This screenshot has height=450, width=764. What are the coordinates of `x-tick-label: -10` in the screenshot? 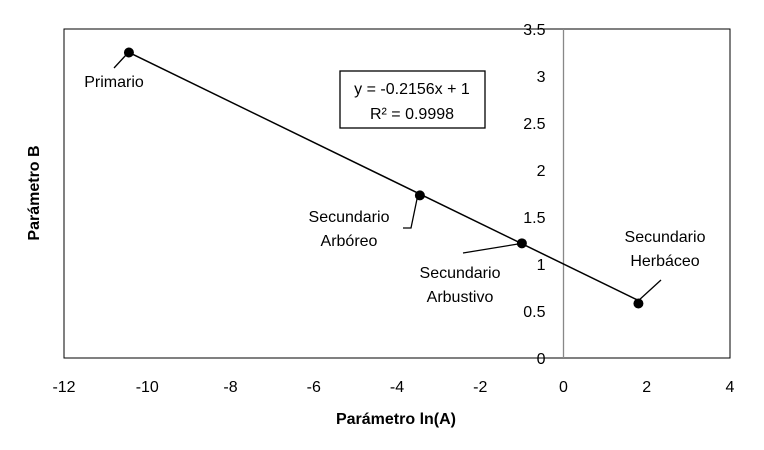 It's located at (147, 387).